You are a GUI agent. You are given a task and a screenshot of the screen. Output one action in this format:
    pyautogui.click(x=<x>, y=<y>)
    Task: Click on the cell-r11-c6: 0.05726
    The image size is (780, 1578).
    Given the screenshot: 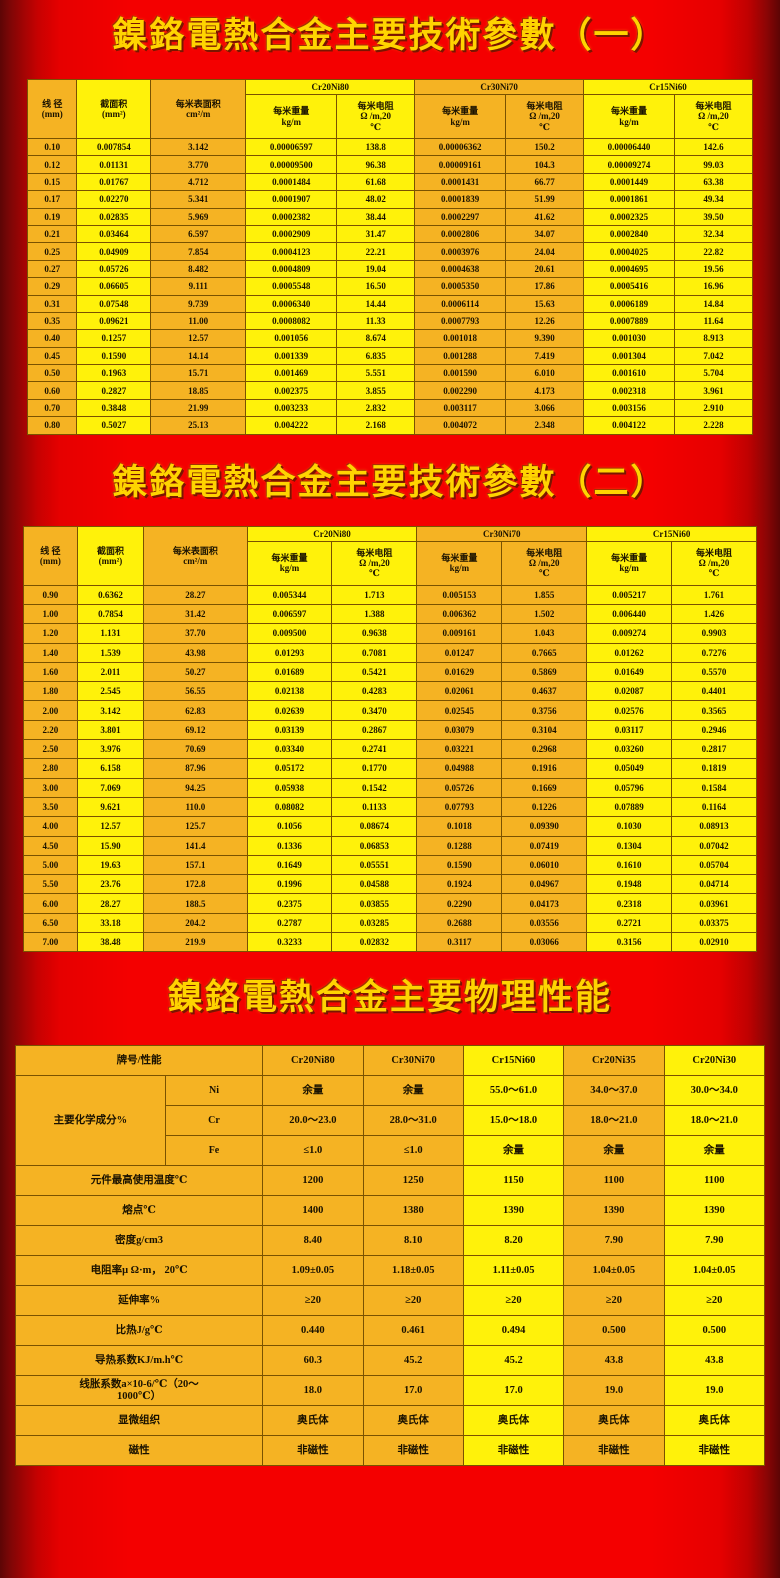 What is the action you would take?
    pyautogui.click(x=459, y=787)
    